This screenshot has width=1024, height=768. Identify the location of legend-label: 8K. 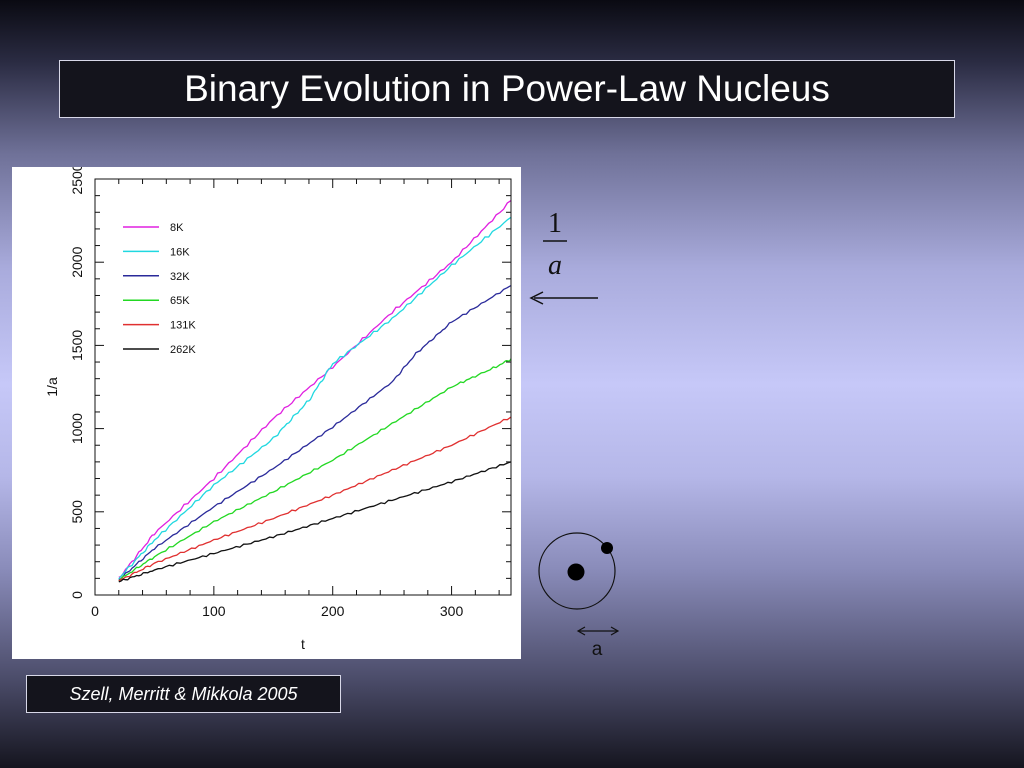
(177, 228).